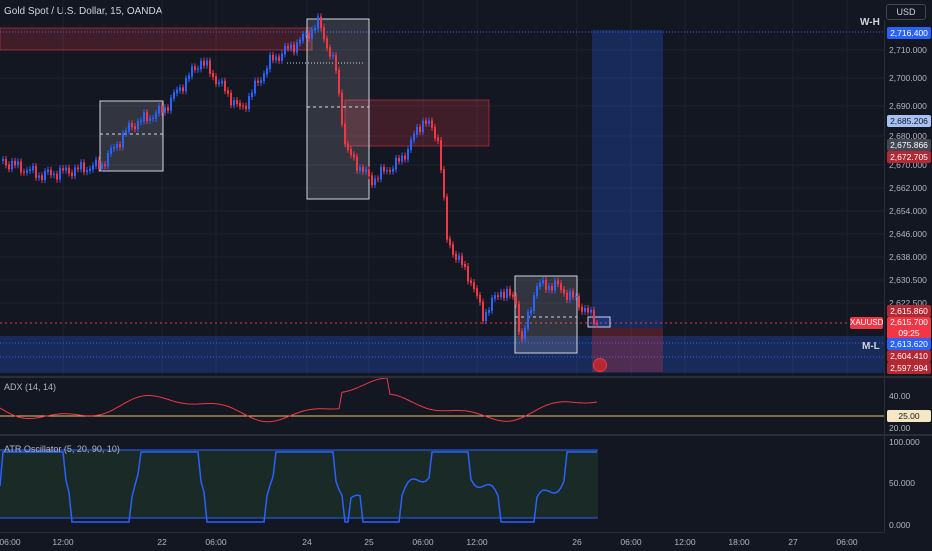 The image size is (932, 551). What do you see at coordinates (600, 365) in the screenshot?
I see `alert-icon` at bounding box center [600, 365].